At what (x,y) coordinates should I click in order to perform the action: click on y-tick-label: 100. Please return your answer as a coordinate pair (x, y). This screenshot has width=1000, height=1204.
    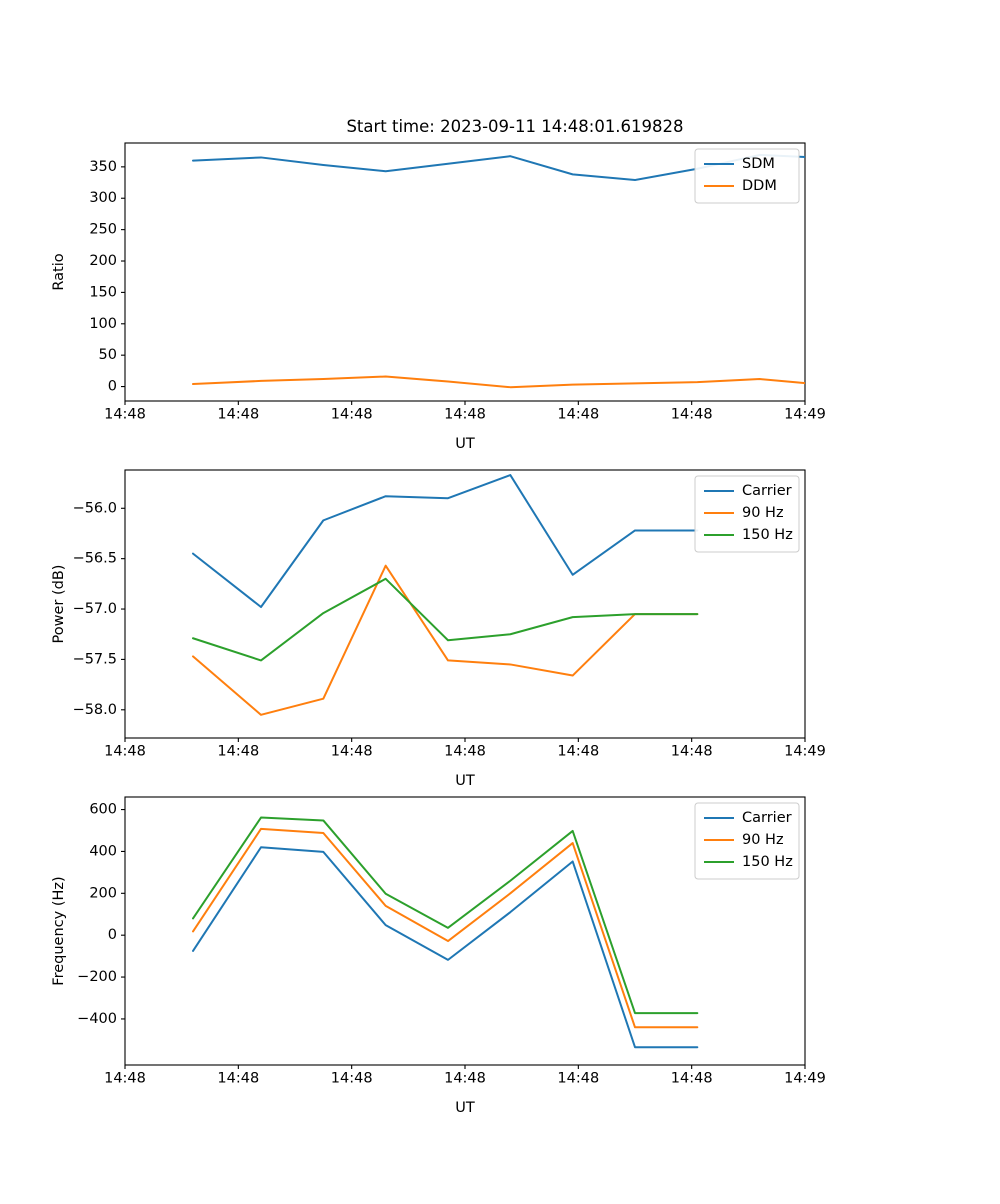
    Looking at the image, I should click on (103, 324).